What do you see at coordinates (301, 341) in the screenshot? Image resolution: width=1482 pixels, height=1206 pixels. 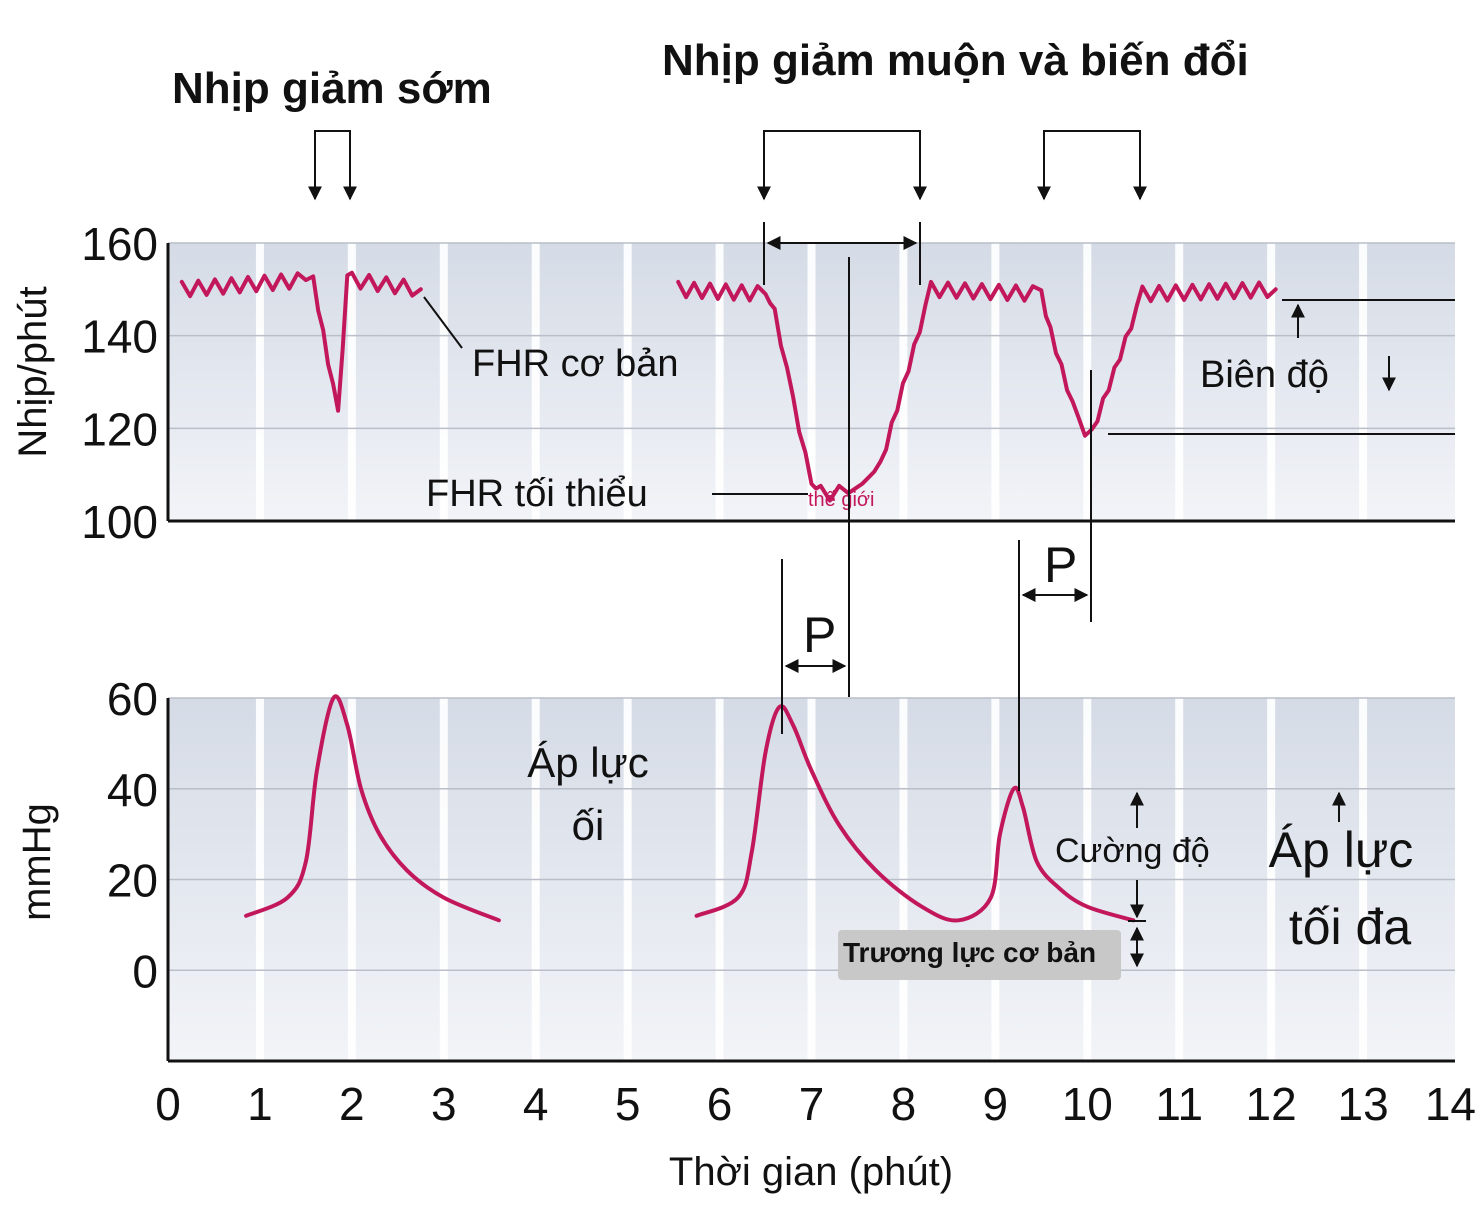 I see `fhr-trace-early` at bounding box center [301, 341].